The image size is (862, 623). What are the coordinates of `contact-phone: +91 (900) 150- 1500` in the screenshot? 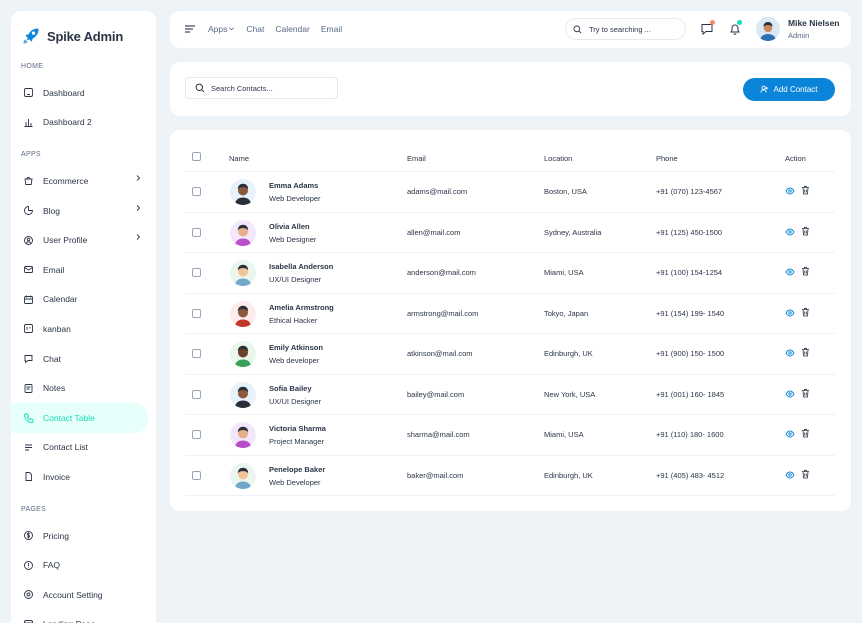 It's located at (690, 353).